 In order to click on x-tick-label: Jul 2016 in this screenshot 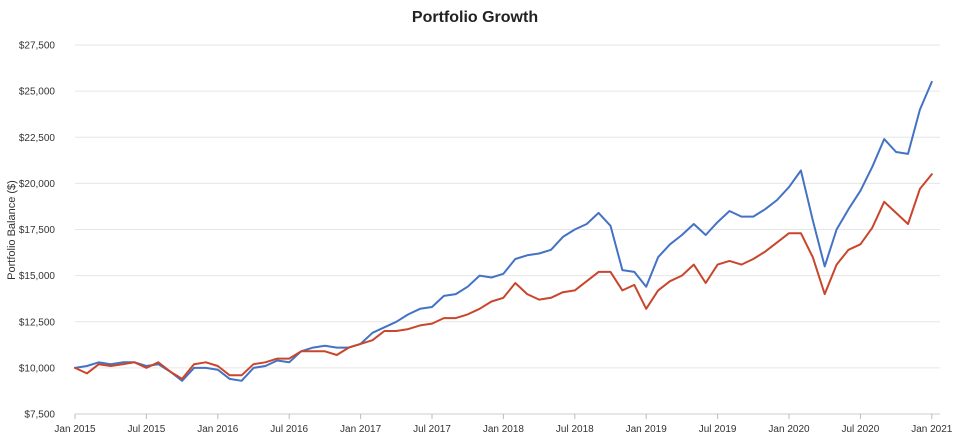, I will do `click(289, 429)`.